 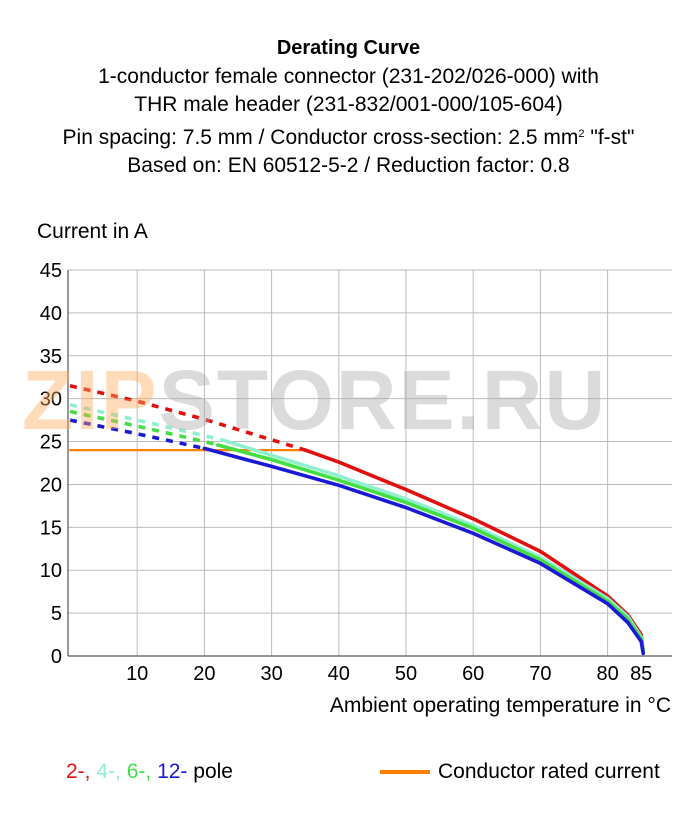 I want to click on y-tick-label: 5, so click(x=56, y=614).